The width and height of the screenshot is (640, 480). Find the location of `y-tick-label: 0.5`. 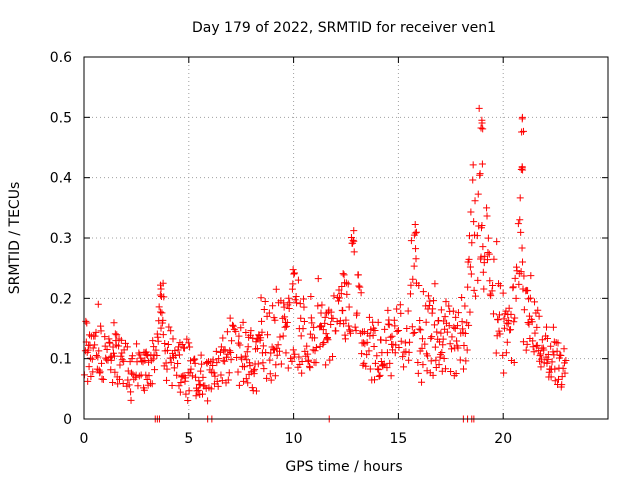

y-tick-label: 0.5 is located at coordinates (61, 118).